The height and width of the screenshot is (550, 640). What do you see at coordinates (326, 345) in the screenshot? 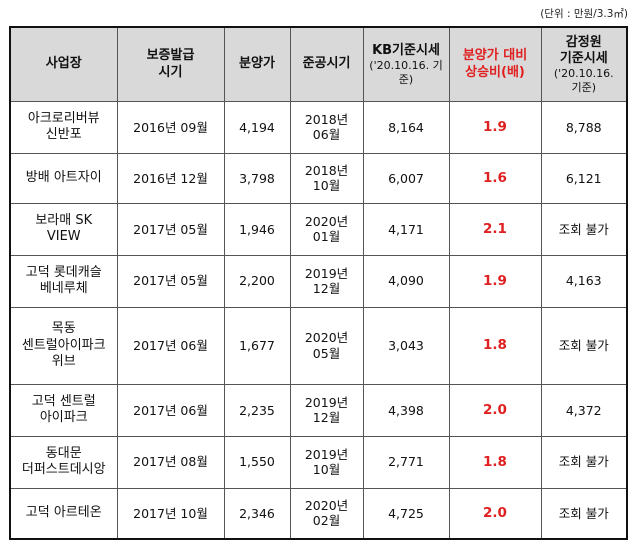
I see `cell-completion: 2020년 05월` at bounding box center [326, 345].